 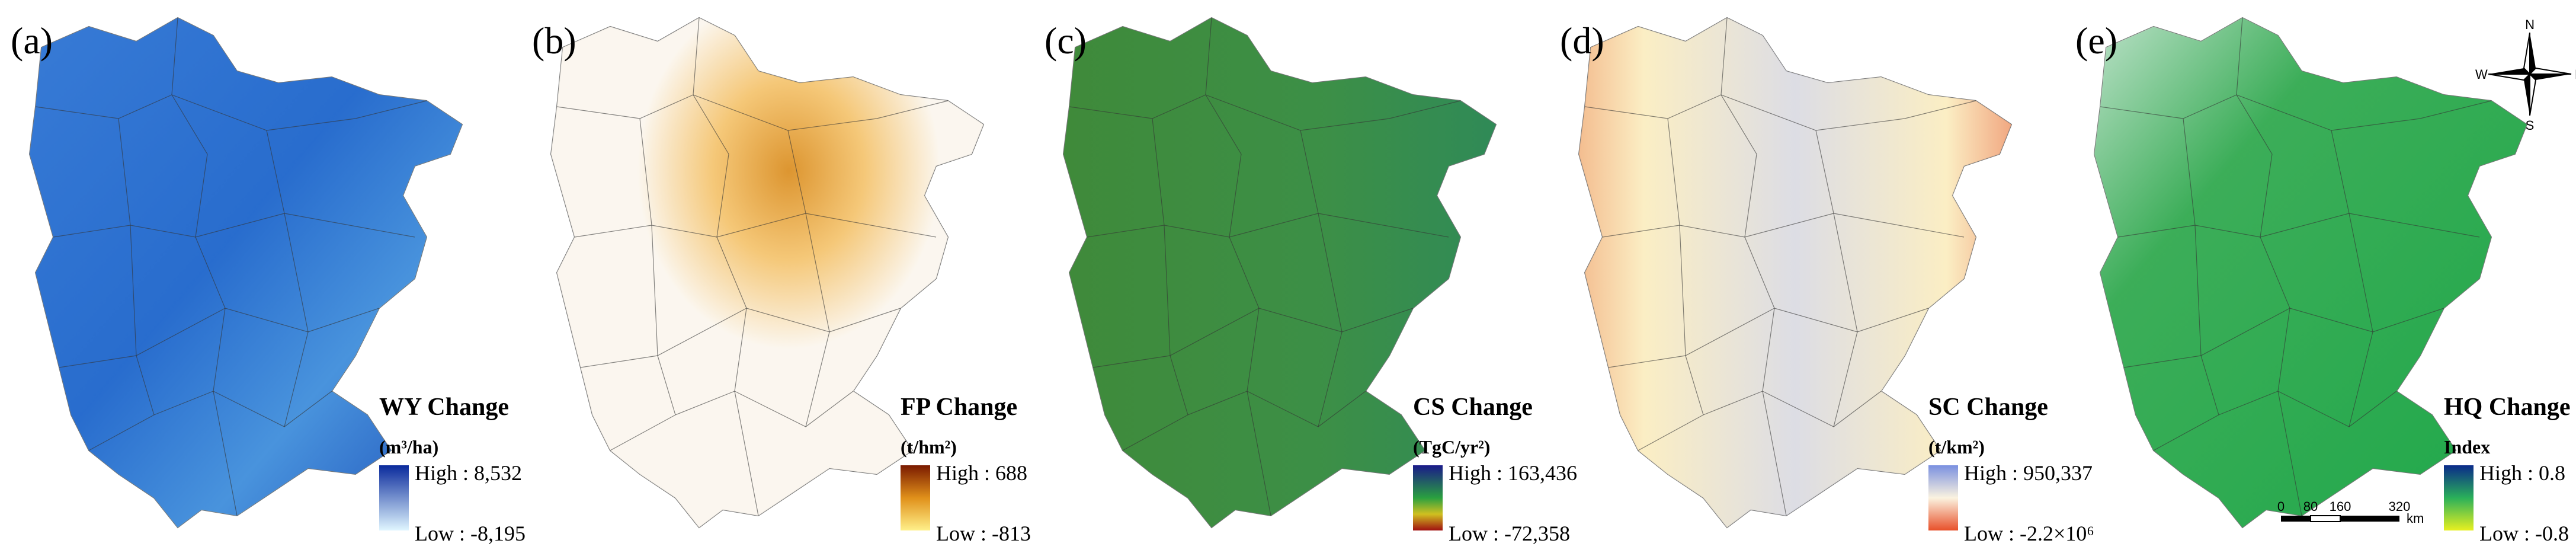 I want to click on panel-label: (d), so click(x=1582, y=41).